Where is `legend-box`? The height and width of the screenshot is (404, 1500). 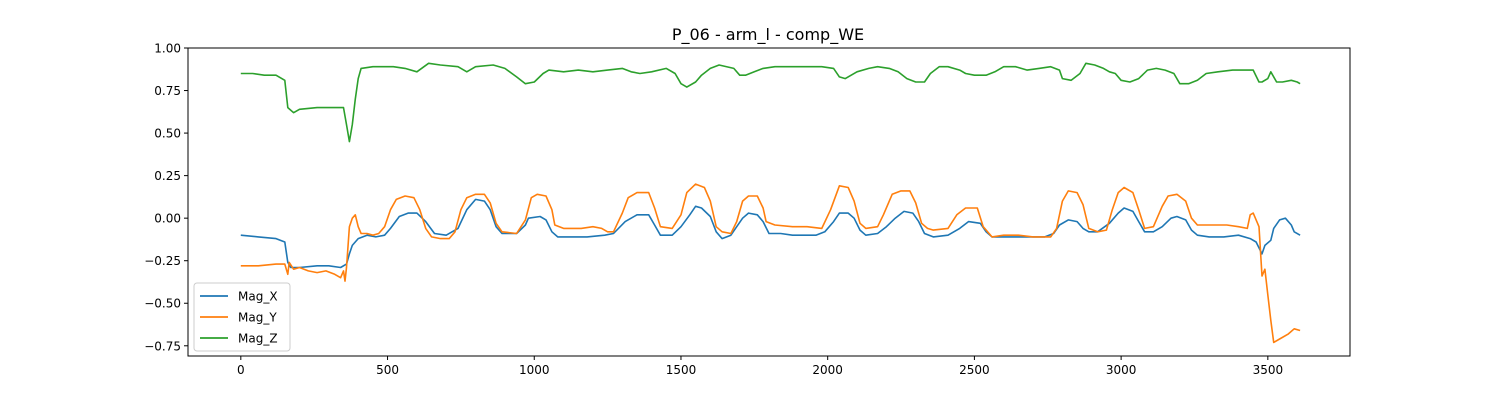
legend-box is located at coordinates (242, 317).